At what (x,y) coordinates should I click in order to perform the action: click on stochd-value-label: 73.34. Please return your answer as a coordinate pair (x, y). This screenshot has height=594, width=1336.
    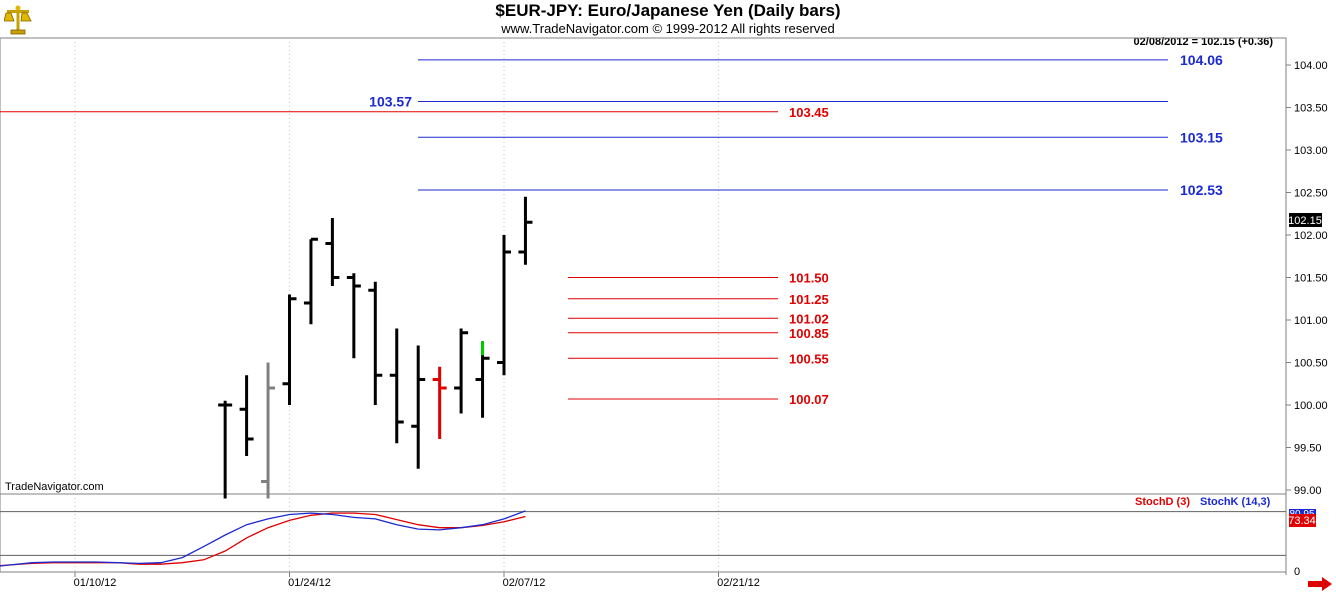
    Looking at the image, I should click on (1302, 521).